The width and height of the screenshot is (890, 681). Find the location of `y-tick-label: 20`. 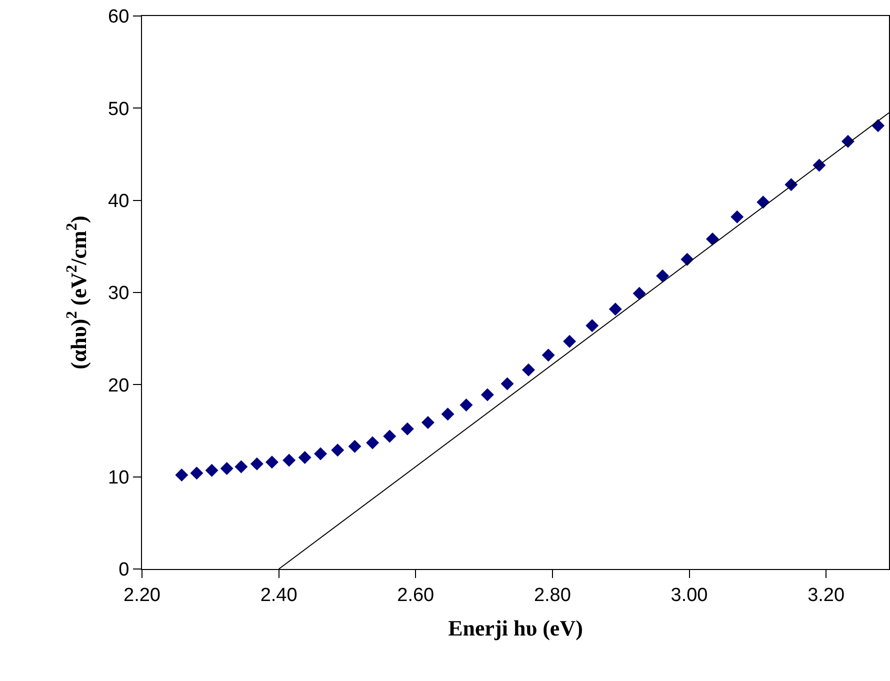

y-tick-label: 20 is located at coordinates (119, 385).